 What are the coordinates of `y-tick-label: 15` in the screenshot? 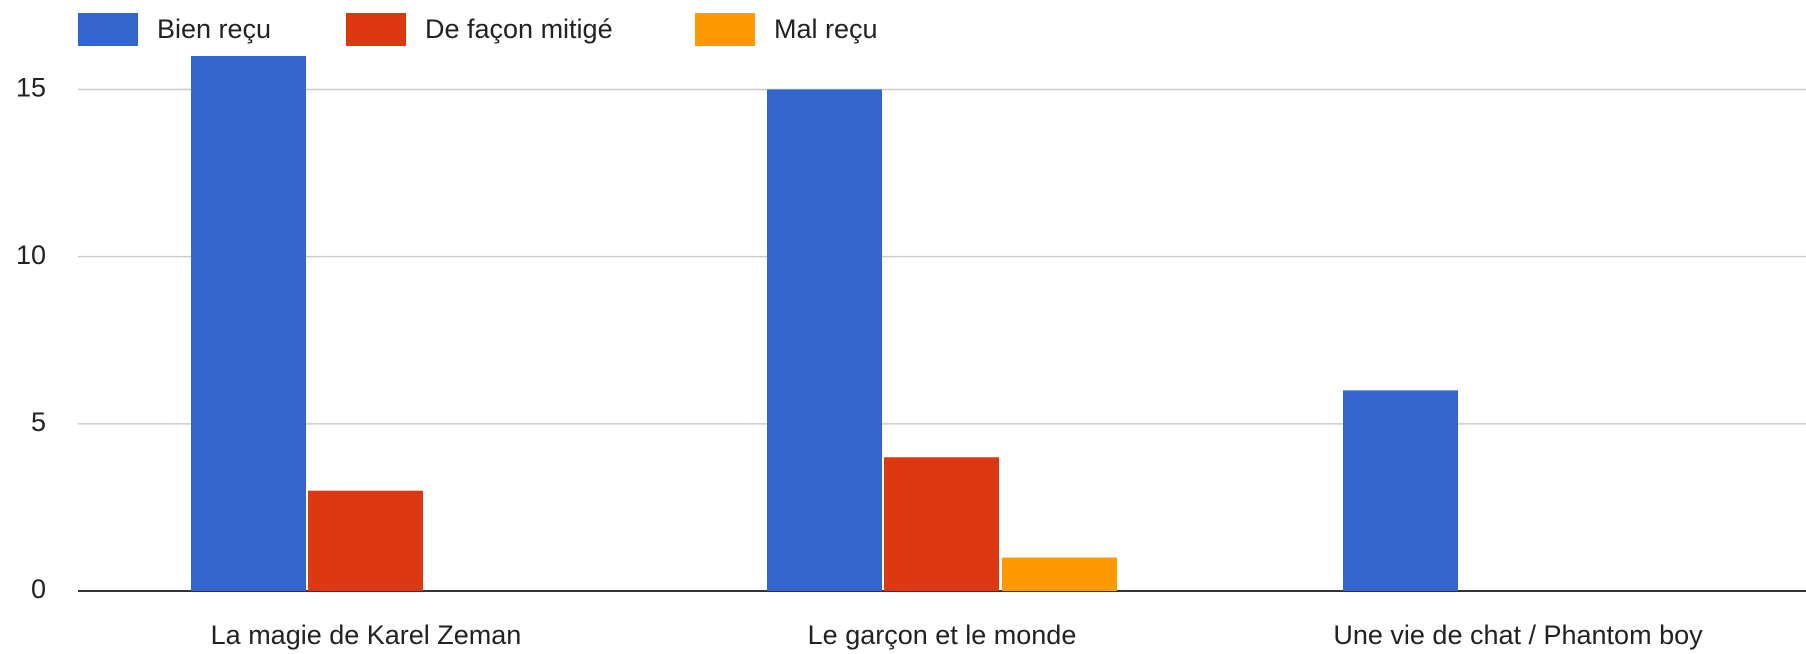 It's located at (31, 88).